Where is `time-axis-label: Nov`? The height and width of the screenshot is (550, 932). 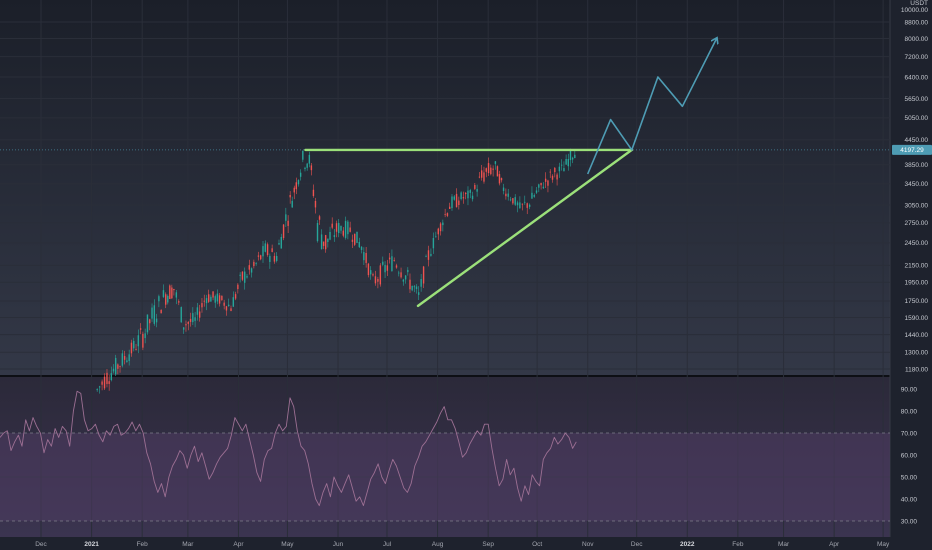
time-axis-label: Nov is located at coordinates (588, 544).